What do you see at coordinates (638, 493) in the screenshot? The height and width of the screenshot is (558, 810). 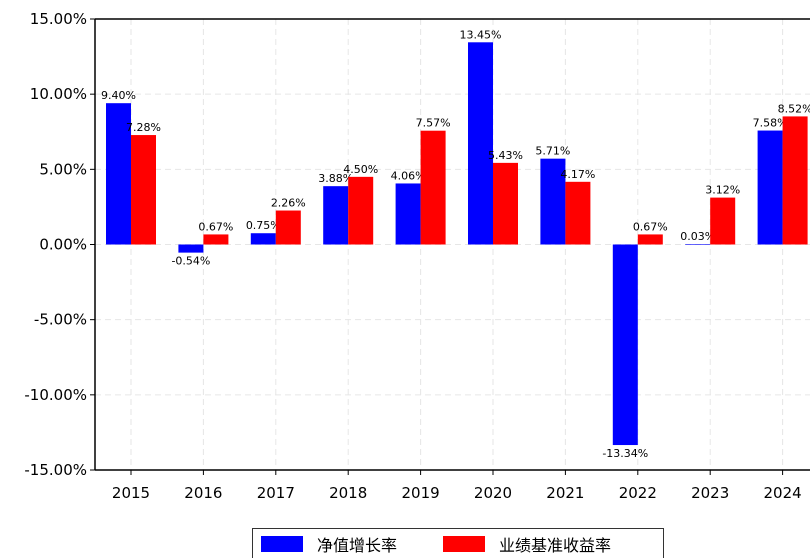 I see `x-tick-label: 2022` at bounding box center [638, 493].